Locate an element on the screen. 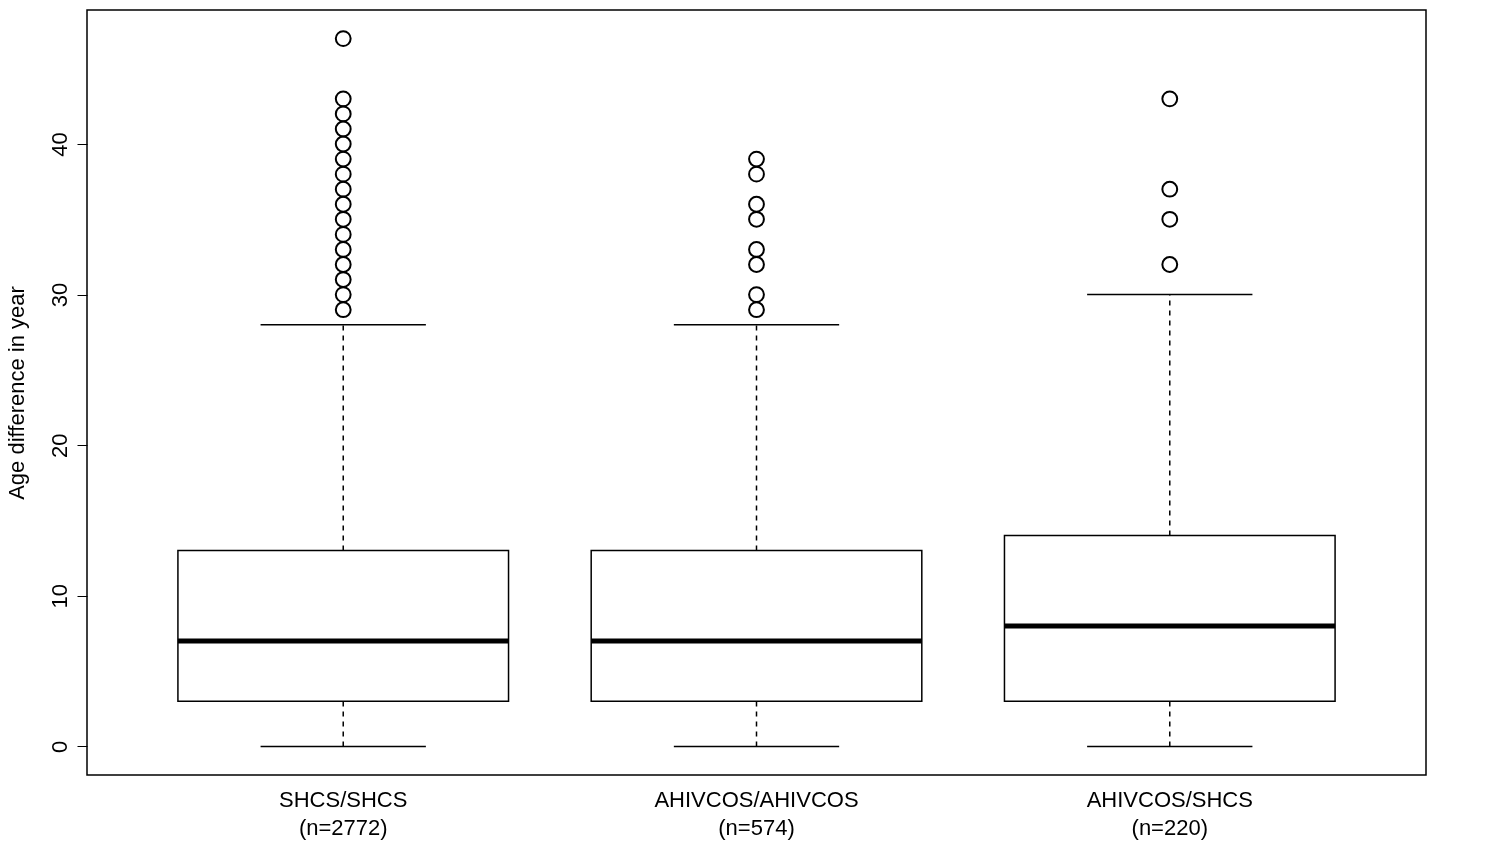  x-tick-label: AHIVCOS/SHCS (n=220) is located at coordinates (1169, 813).